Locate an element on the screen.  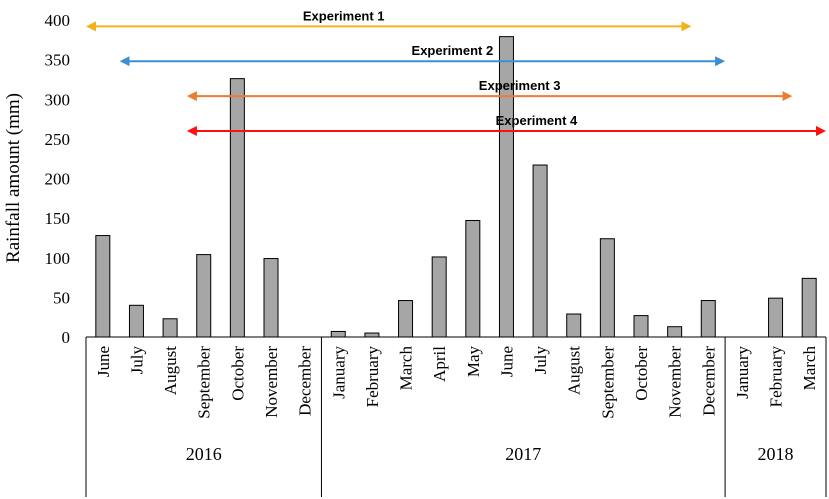
experiment-label: Experiment 3 is located at coordinates (520, 85).